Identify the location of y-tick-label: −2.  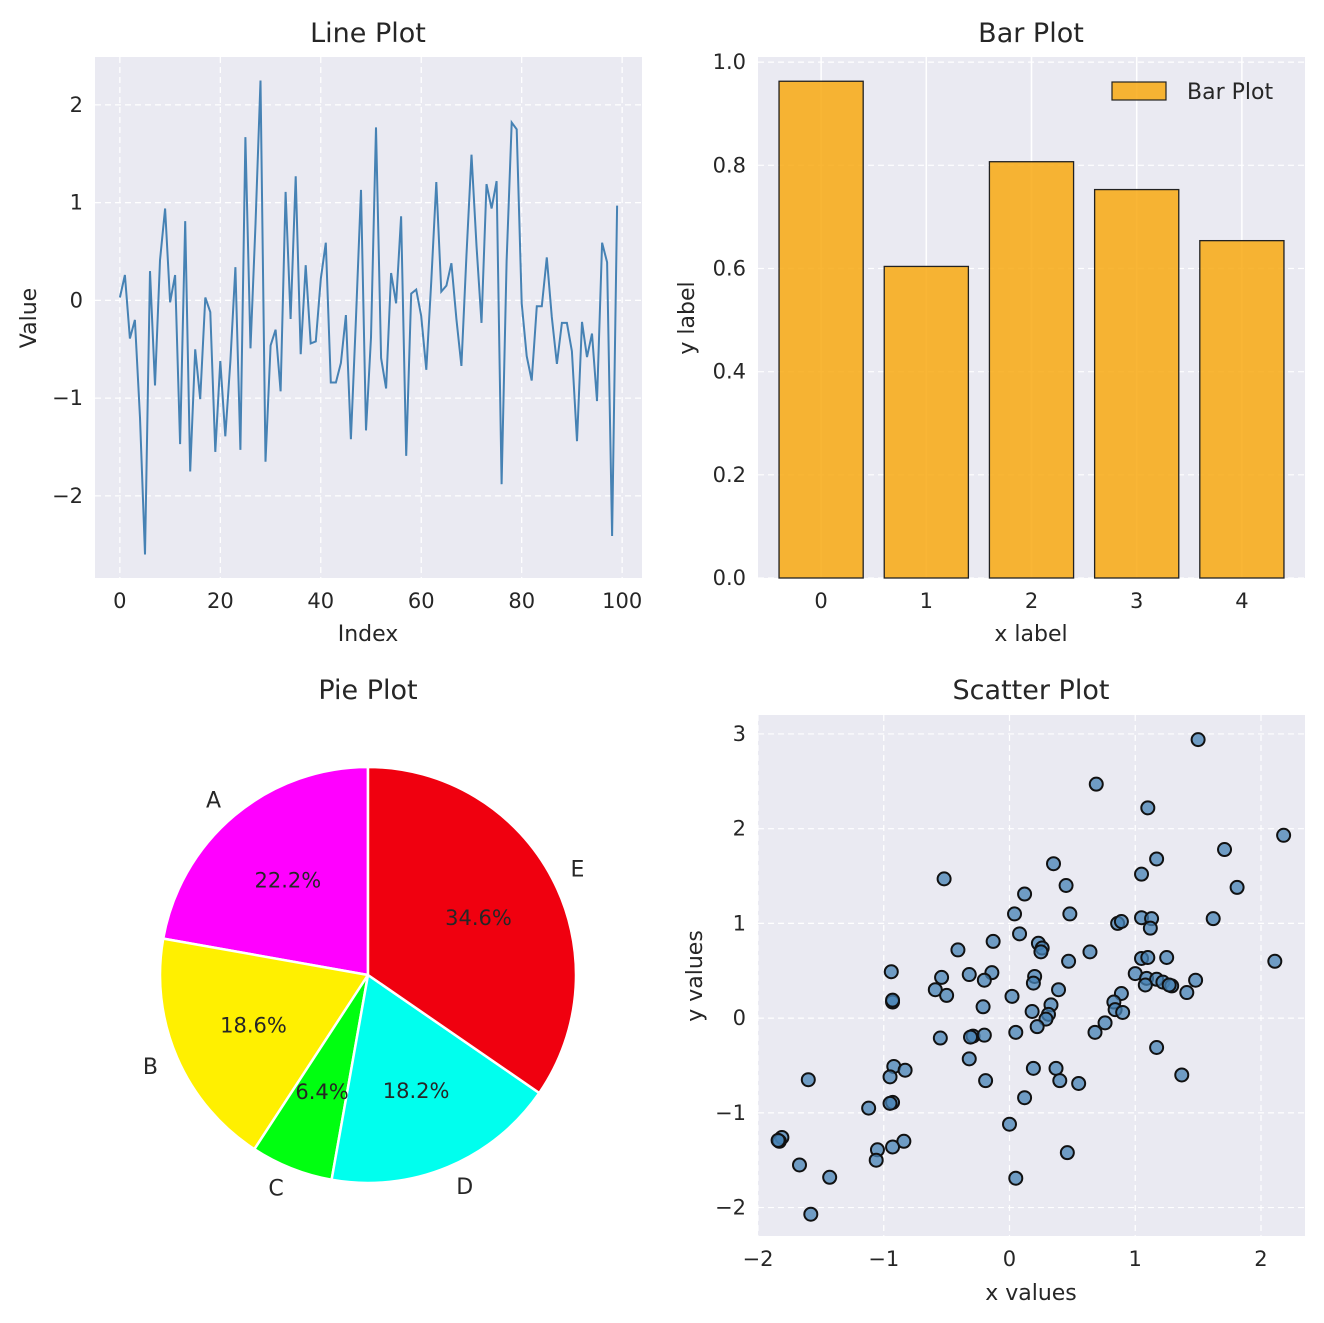
(67, 496).